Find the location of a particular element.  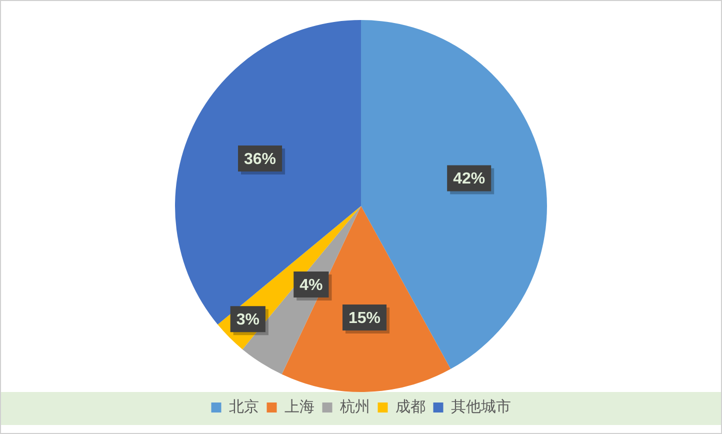

data-label: 42% is located at coordinates (469, 179).